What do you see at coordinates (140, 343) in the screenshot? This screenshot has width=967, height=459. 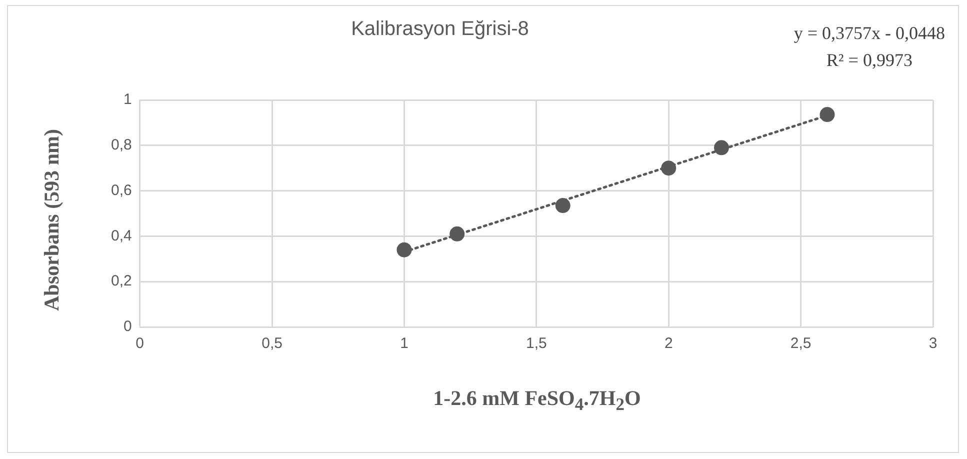 I see `x-tick-label: 0` at bounding box center [140, 343].